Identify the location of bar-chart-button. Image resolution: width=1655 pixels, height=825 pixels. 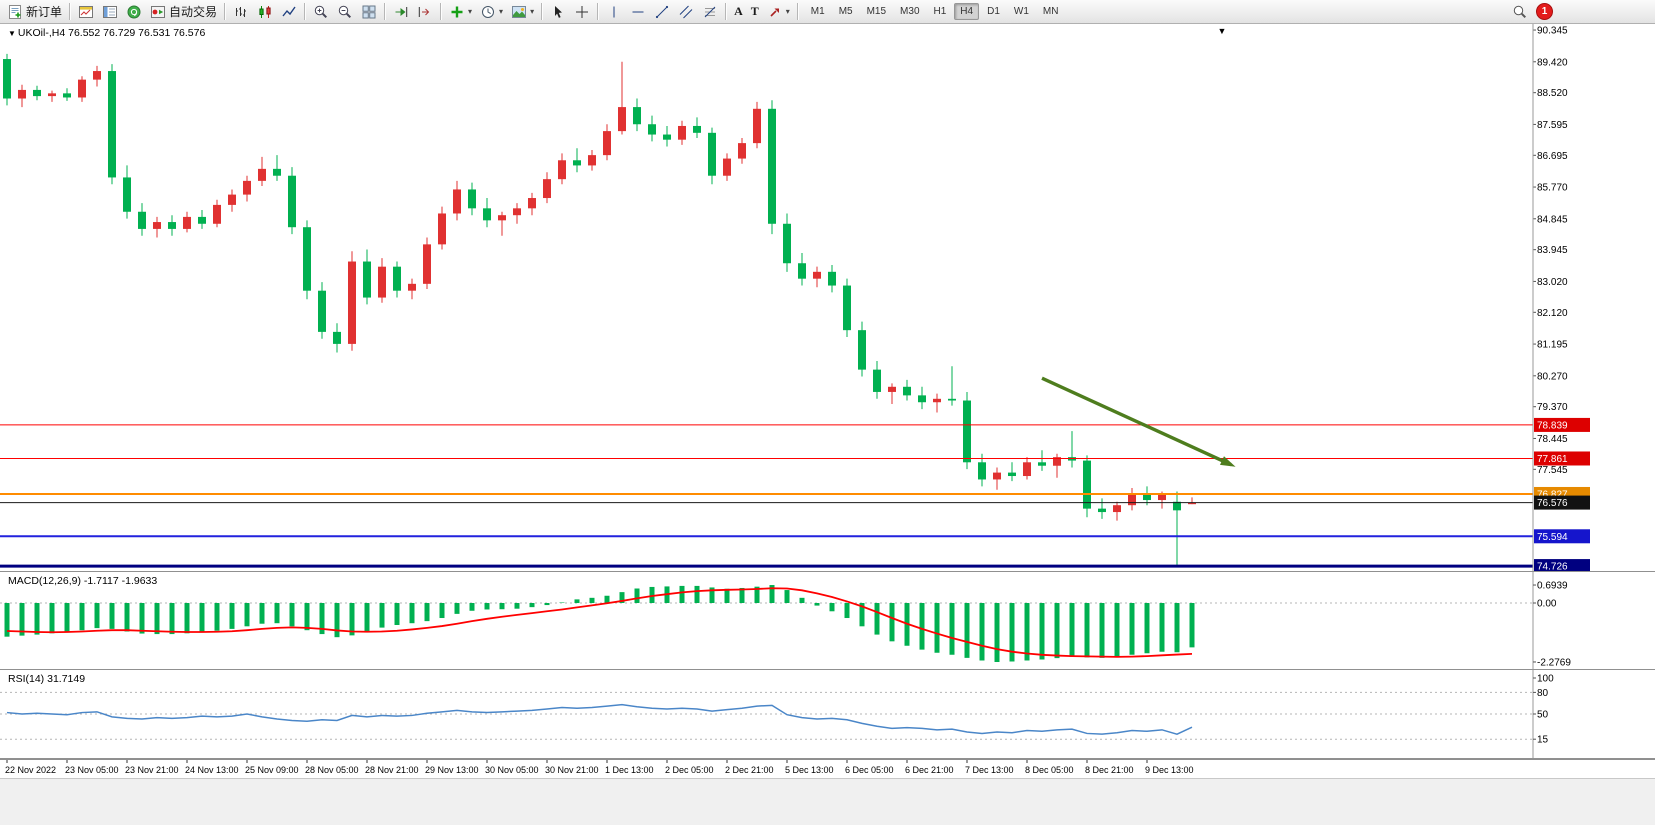
(241, 12).